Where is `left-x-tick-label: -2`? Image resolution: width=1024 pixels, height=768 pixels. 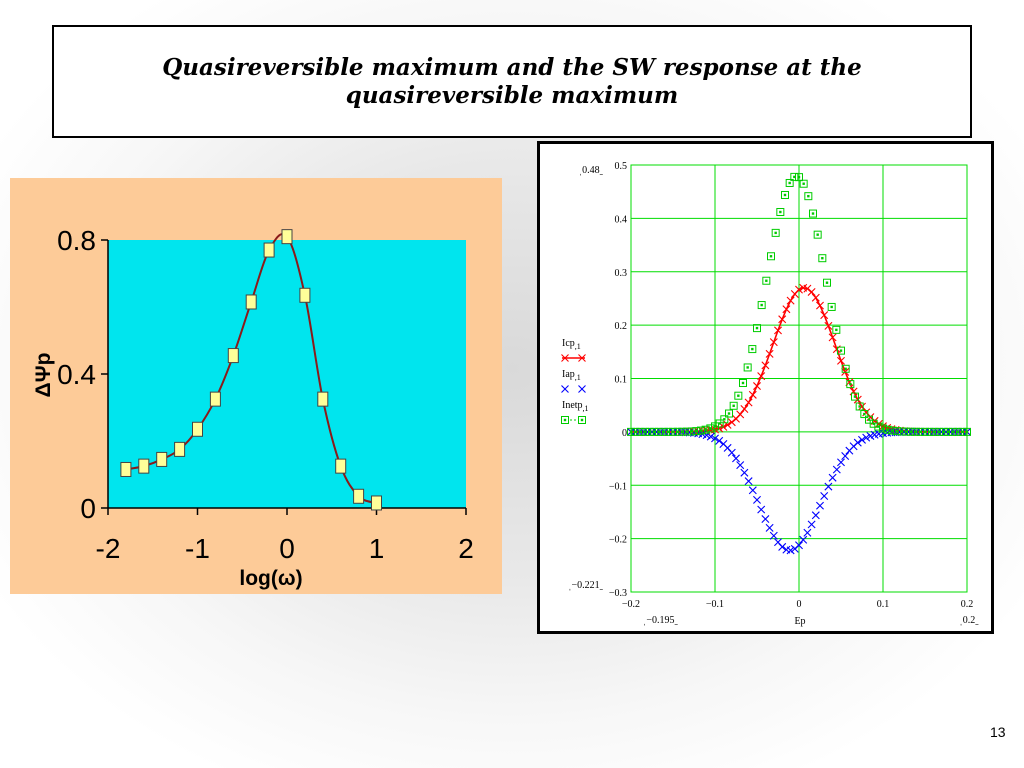 left-x-tick-label: -2 is located at coordinates (108, 548).